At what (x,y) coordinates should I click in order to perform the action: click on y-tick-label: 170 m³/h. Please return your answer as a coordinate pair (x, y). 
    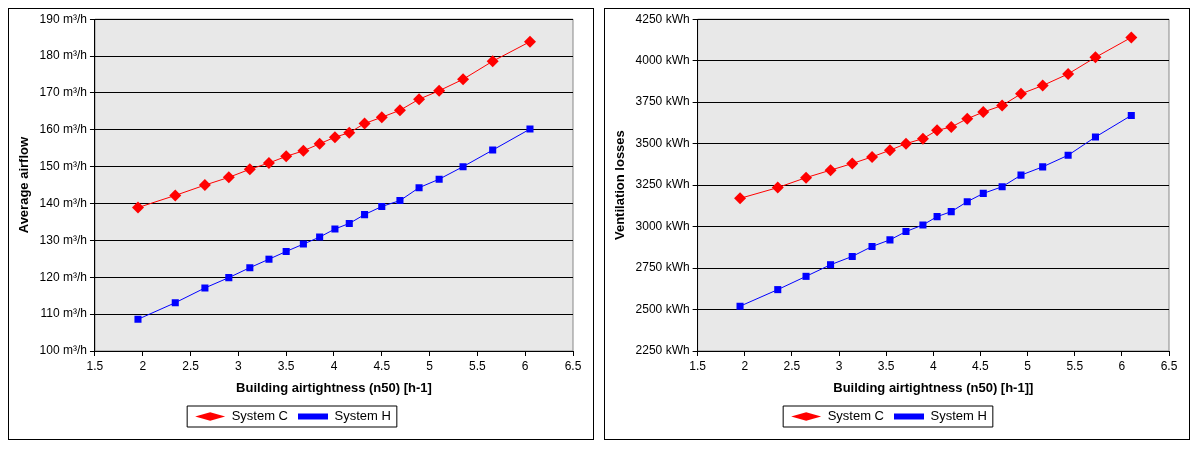
    Looking at the image, I should click on (63, 92).